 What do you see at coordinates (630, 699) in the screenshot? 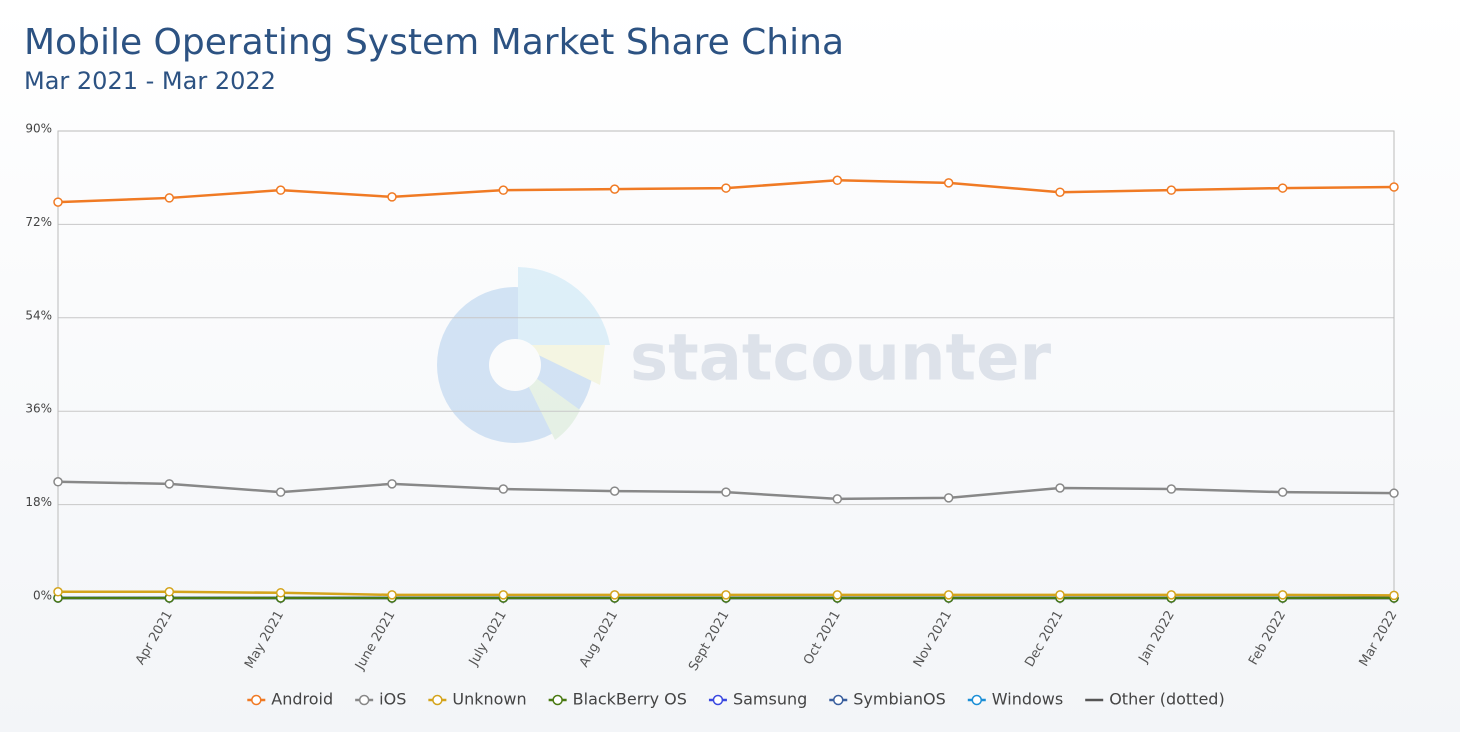
I see `legend-label: BlackBerry OS` at bounding box center [630, 699].